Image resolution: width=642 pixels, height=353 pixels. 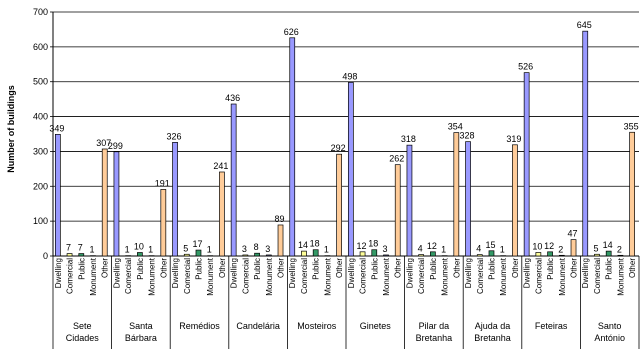 What do you see at coordinates (220, 166) in the screenshot?
I see `data-label: 241` at bounding box center [220, 166].